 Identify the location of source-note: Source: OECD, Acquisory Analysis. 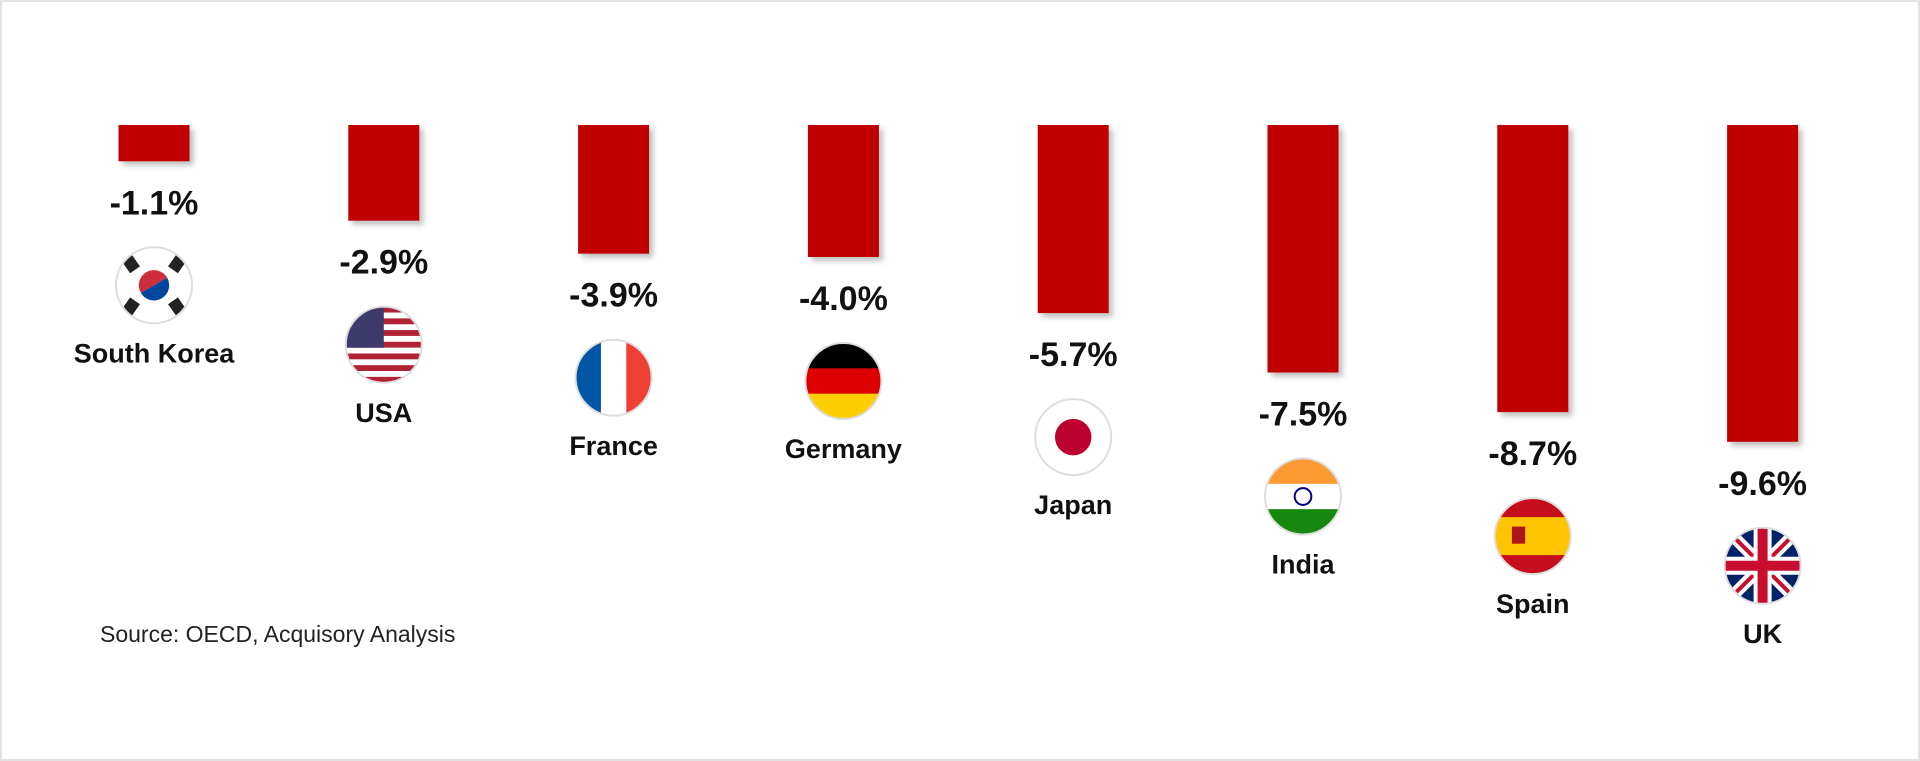
(277, 634).